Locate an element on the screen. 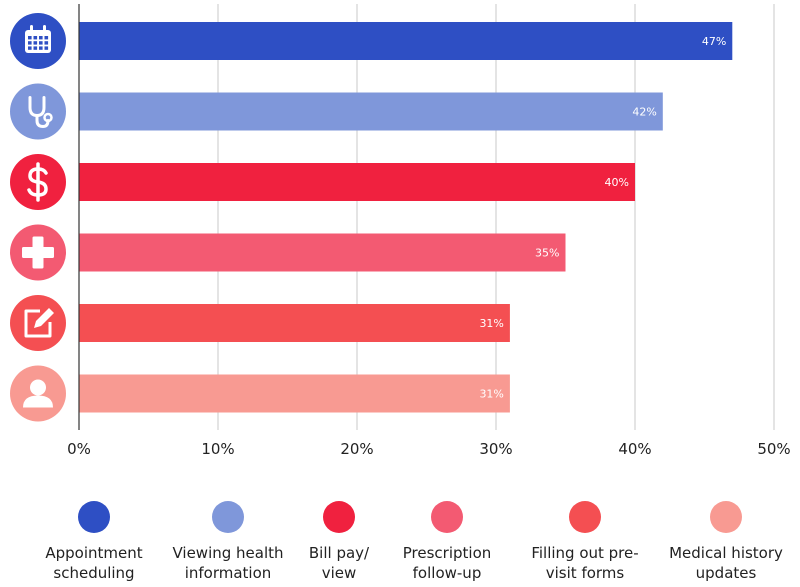 The height and width of the screenshot is (587, 800). x-tick-label: 50% is located at coordinates (773, 449).